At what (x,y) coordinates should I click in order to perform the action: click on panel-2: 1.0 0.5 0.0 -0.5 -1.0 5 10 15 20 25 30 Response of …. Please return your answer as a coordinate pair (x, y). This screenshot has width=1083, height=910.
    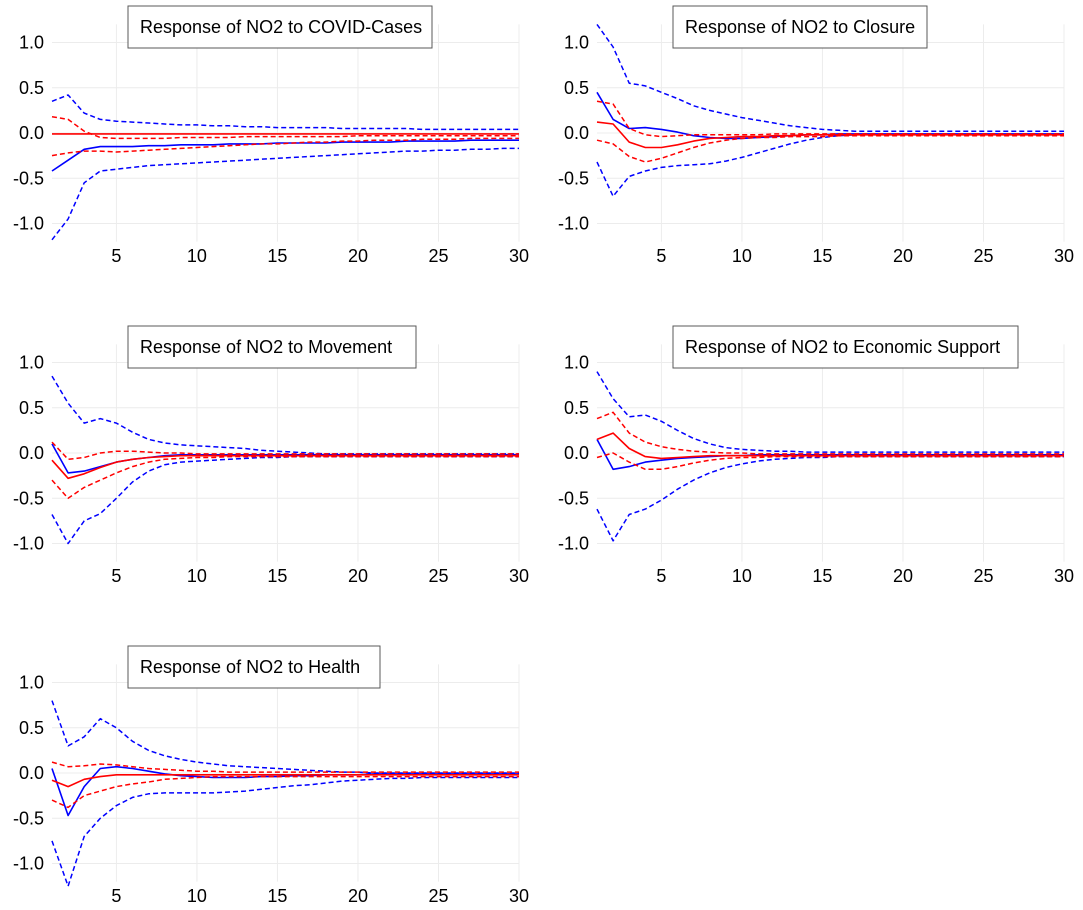
    Looking at the image, I should click on (816, 135).